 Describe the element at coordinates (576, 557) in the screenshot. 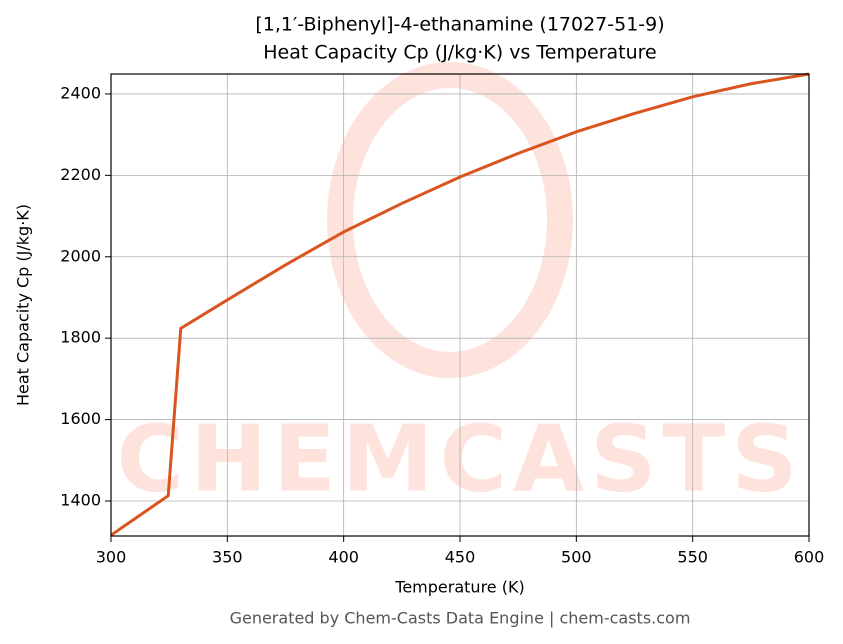

I see `x-tick-label: 500` at that location.